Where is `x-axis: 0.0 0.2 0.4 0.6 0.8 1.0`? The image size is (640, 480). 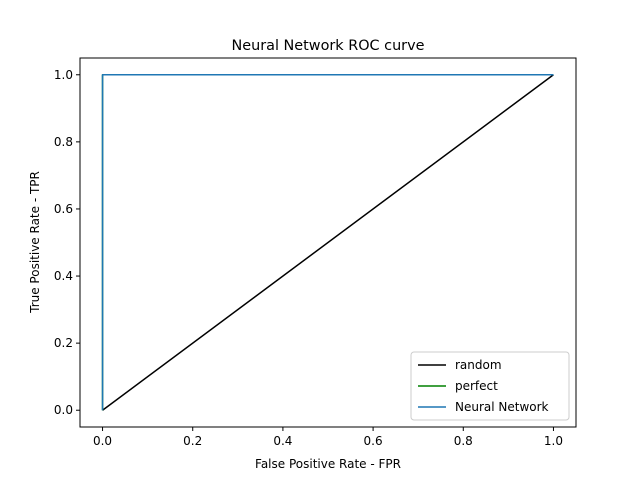 x-axis: 0.0 0.2 0.4 0.6 0.8 1.0 is located at coordinates (328, 437).